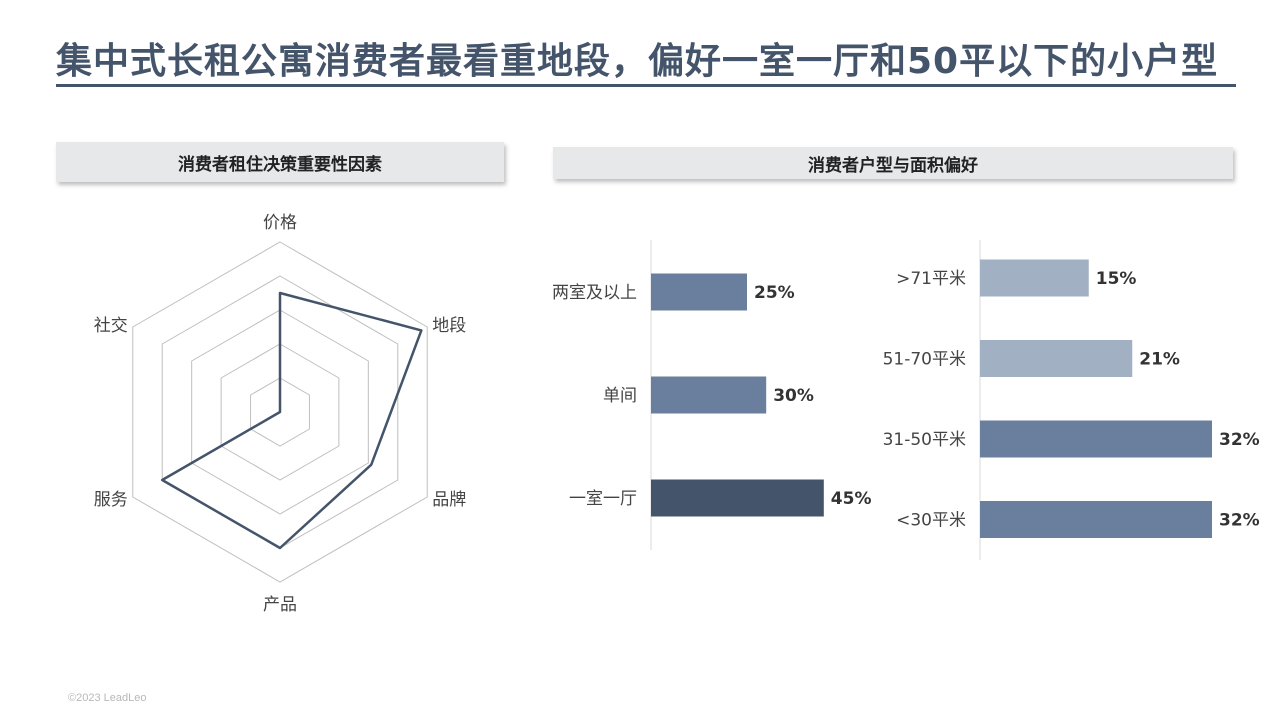 The height and width of the screenshot is (720, 1280). I want to click on area-bar-chart: >71平米 15% 51-70平米 21% 31-50平米 32% <30平米 32%, so click(1071, 400).